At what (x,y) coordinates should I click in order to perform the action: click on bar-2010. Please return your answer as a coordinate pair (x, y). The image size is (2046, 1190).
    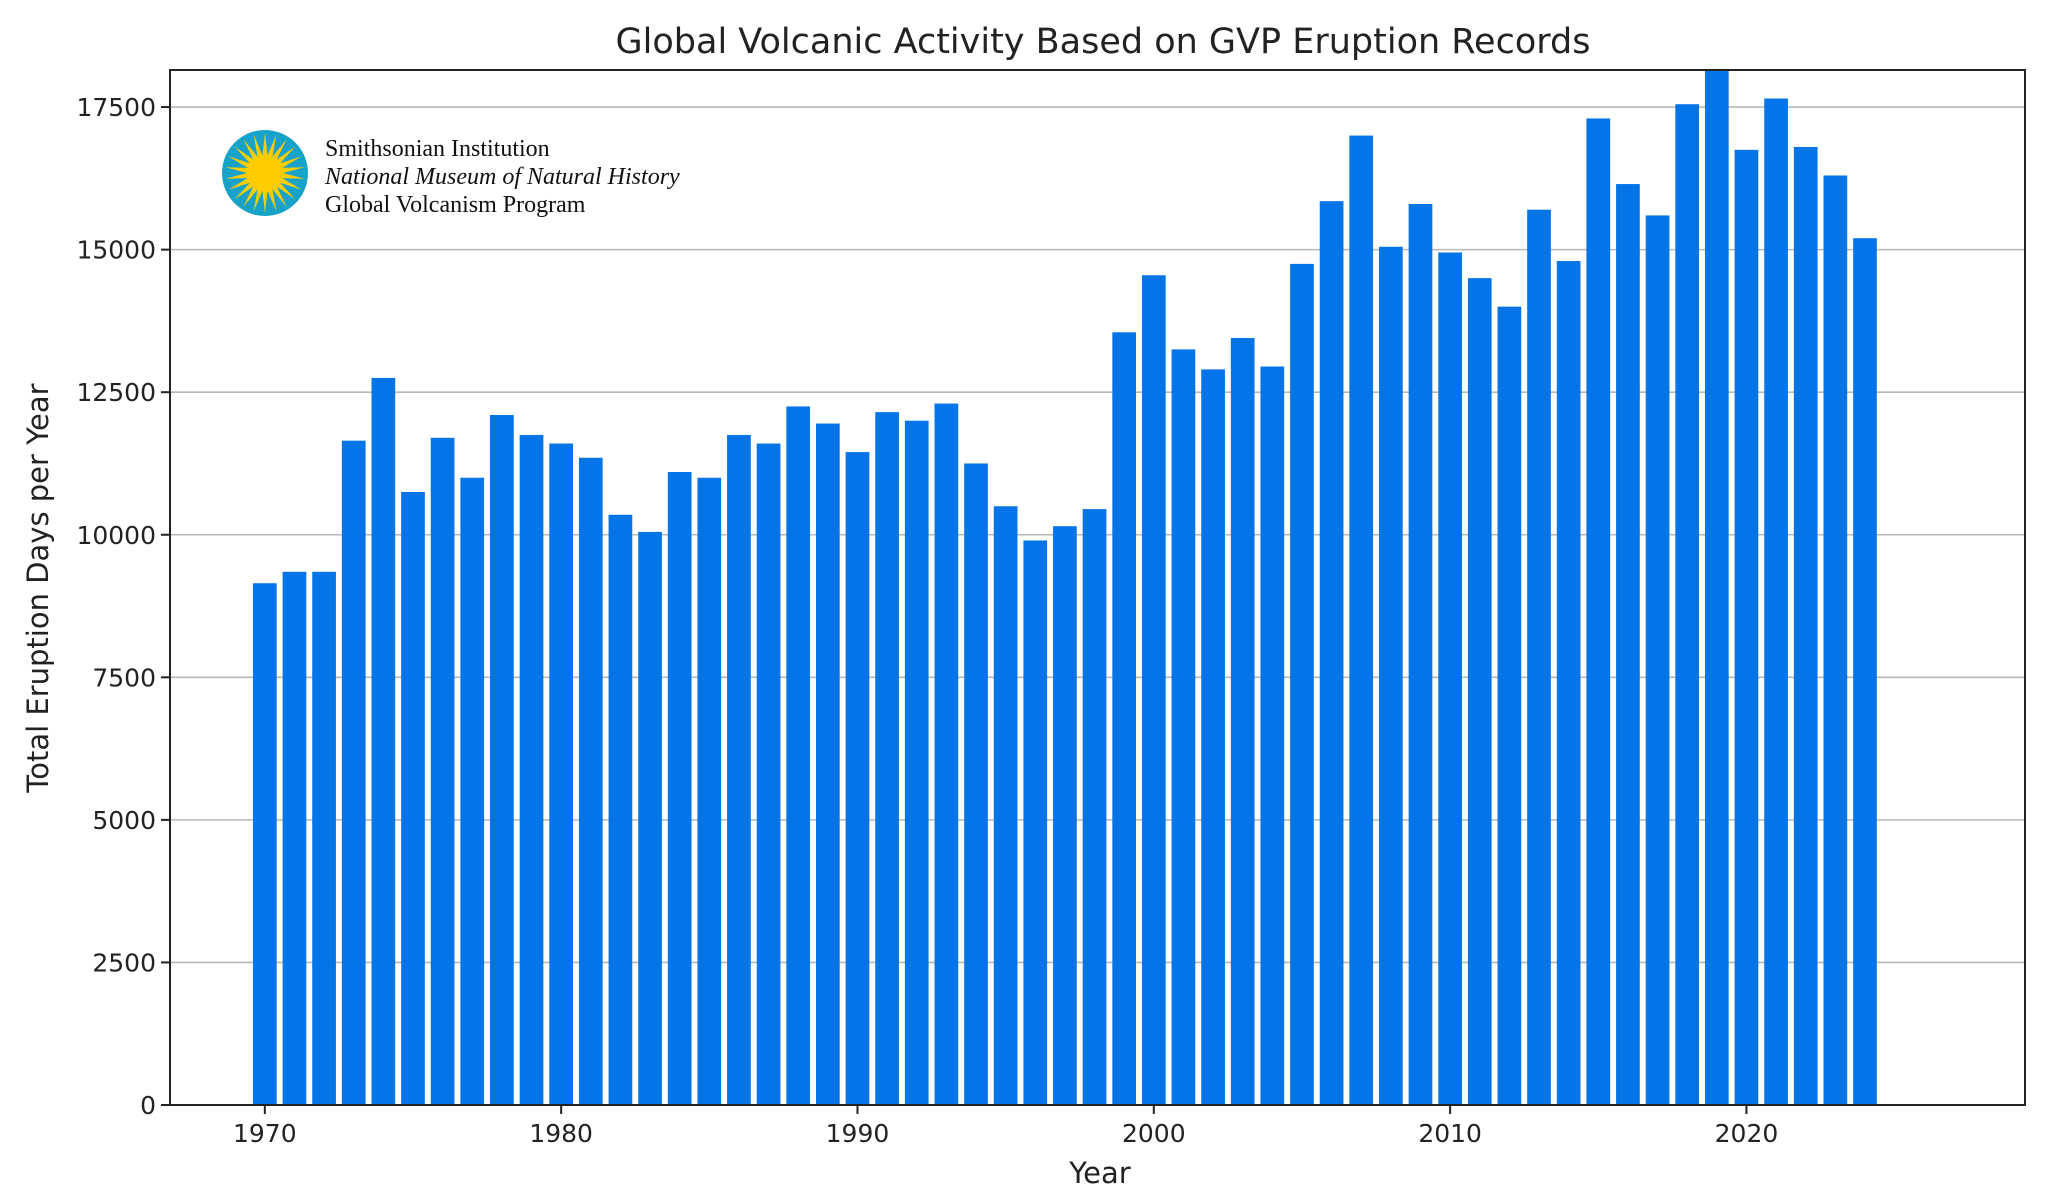
    Looking at the image, I should click on (1450, 678).